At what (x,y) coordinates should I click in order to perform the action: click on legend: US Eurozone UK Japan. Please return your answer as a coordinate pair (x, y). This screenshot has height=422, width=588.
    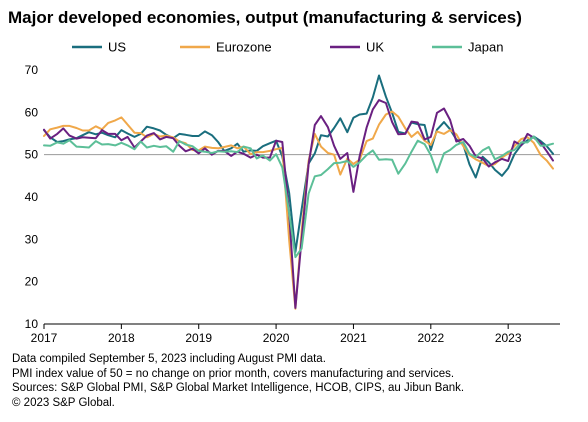
    Looking at the image, I should click on (287, 47).